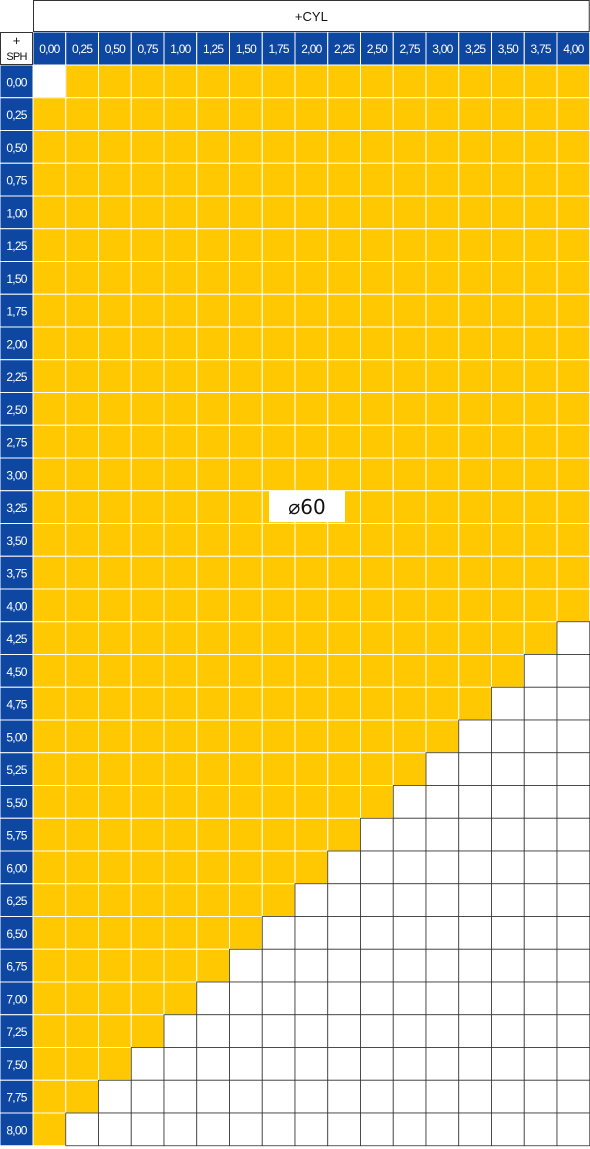  I want to click on sph-header-label: 4,25, so click(16, 639).